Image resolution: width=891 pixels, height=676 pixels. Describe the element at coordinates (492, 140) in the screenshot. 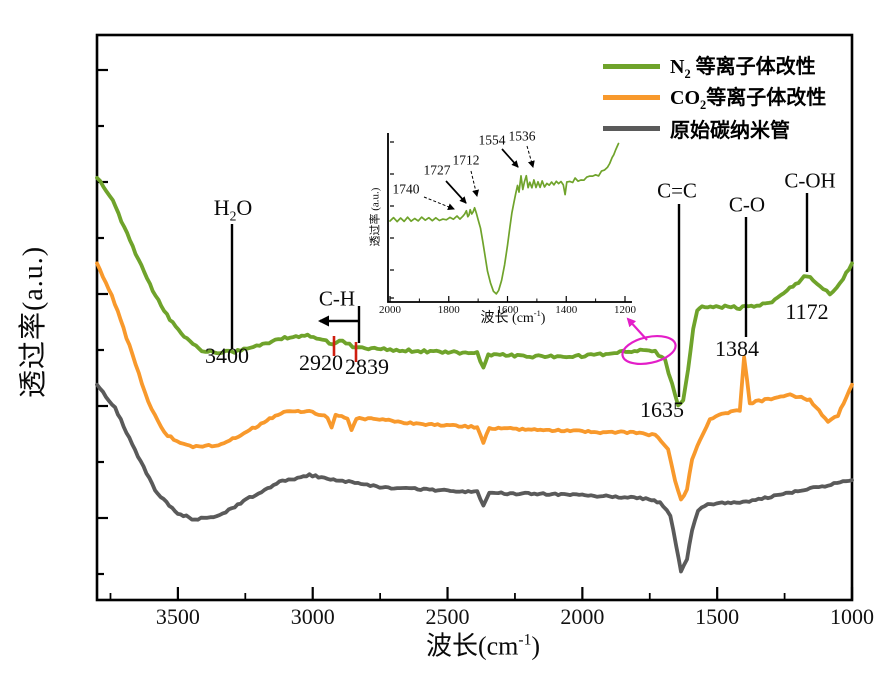

I see `inset-peak-1554-label: 1554` at that location.